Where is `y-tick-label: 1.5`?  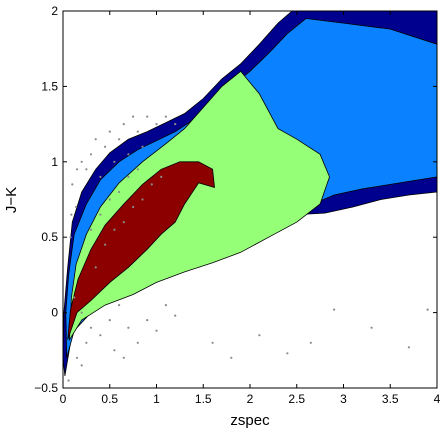
y-tick-label: 1.5 is located at coordinates (49, 86).